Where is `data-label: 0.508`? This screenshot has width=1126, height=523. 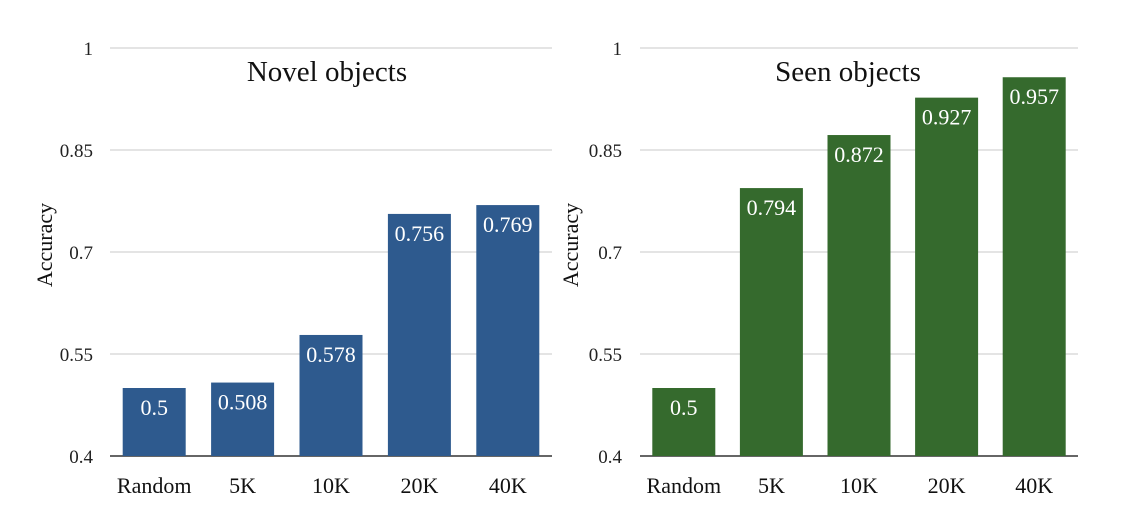
data-label: 0.508 is located at coordinates (243, 402).